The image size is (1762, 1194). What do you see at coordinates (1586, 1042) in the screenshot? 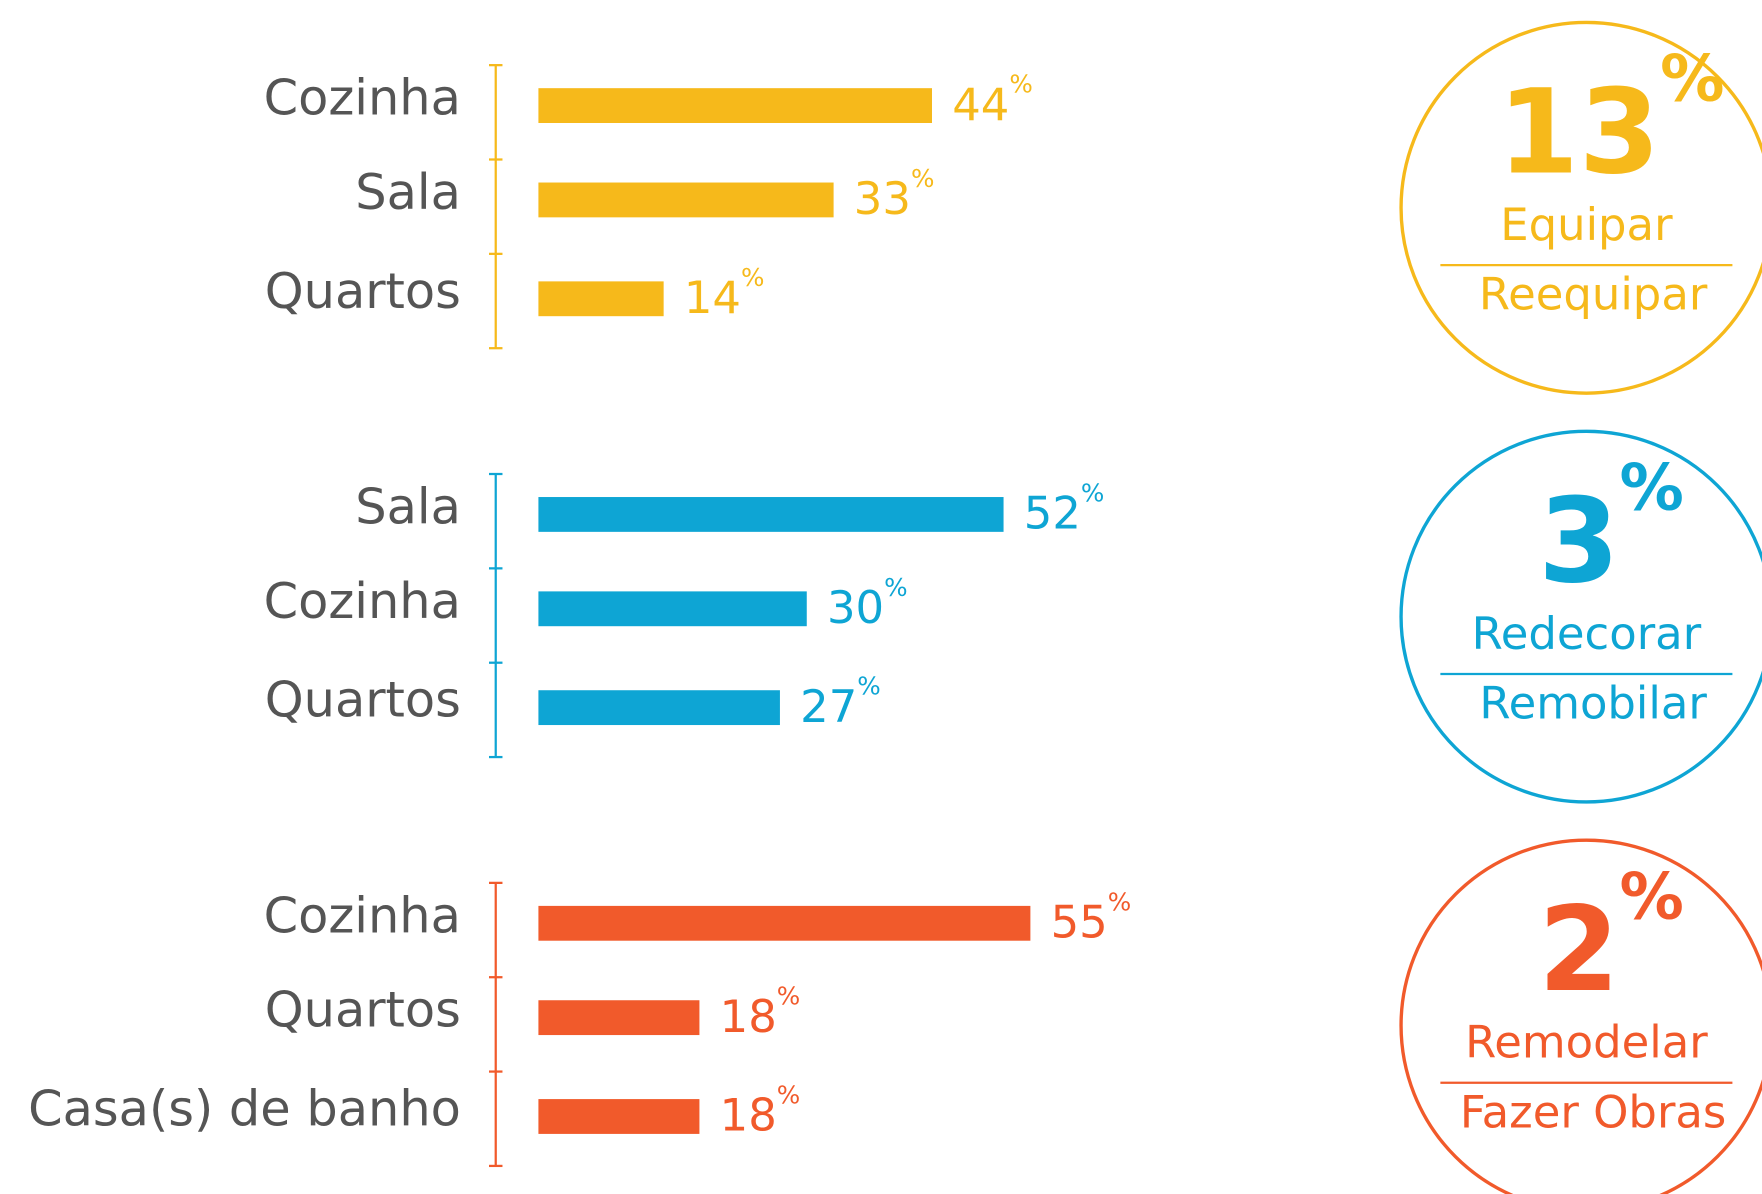
I see `callout-line: Remodelar` at bounding box center [1586, 1042].